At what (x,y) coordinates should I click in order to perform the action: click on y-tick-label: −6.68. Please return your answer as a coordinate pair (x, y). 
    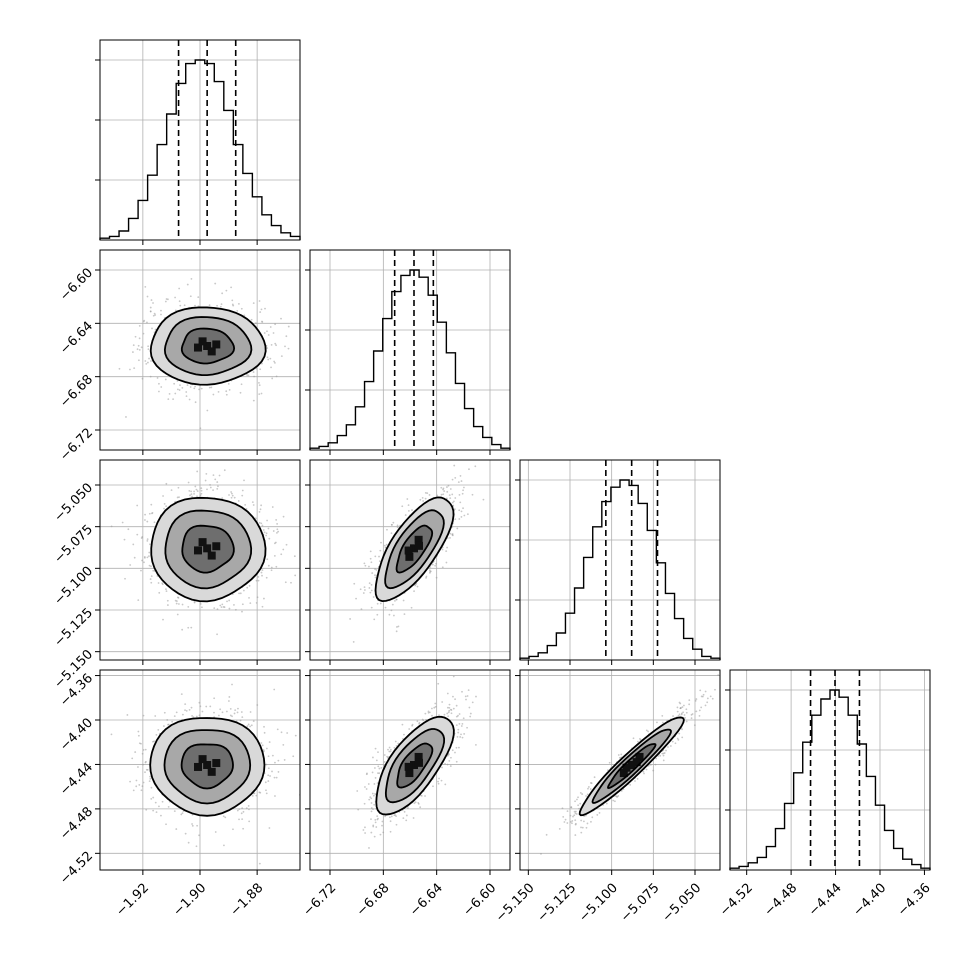
    Looking at the image, I should click on (76, 391).